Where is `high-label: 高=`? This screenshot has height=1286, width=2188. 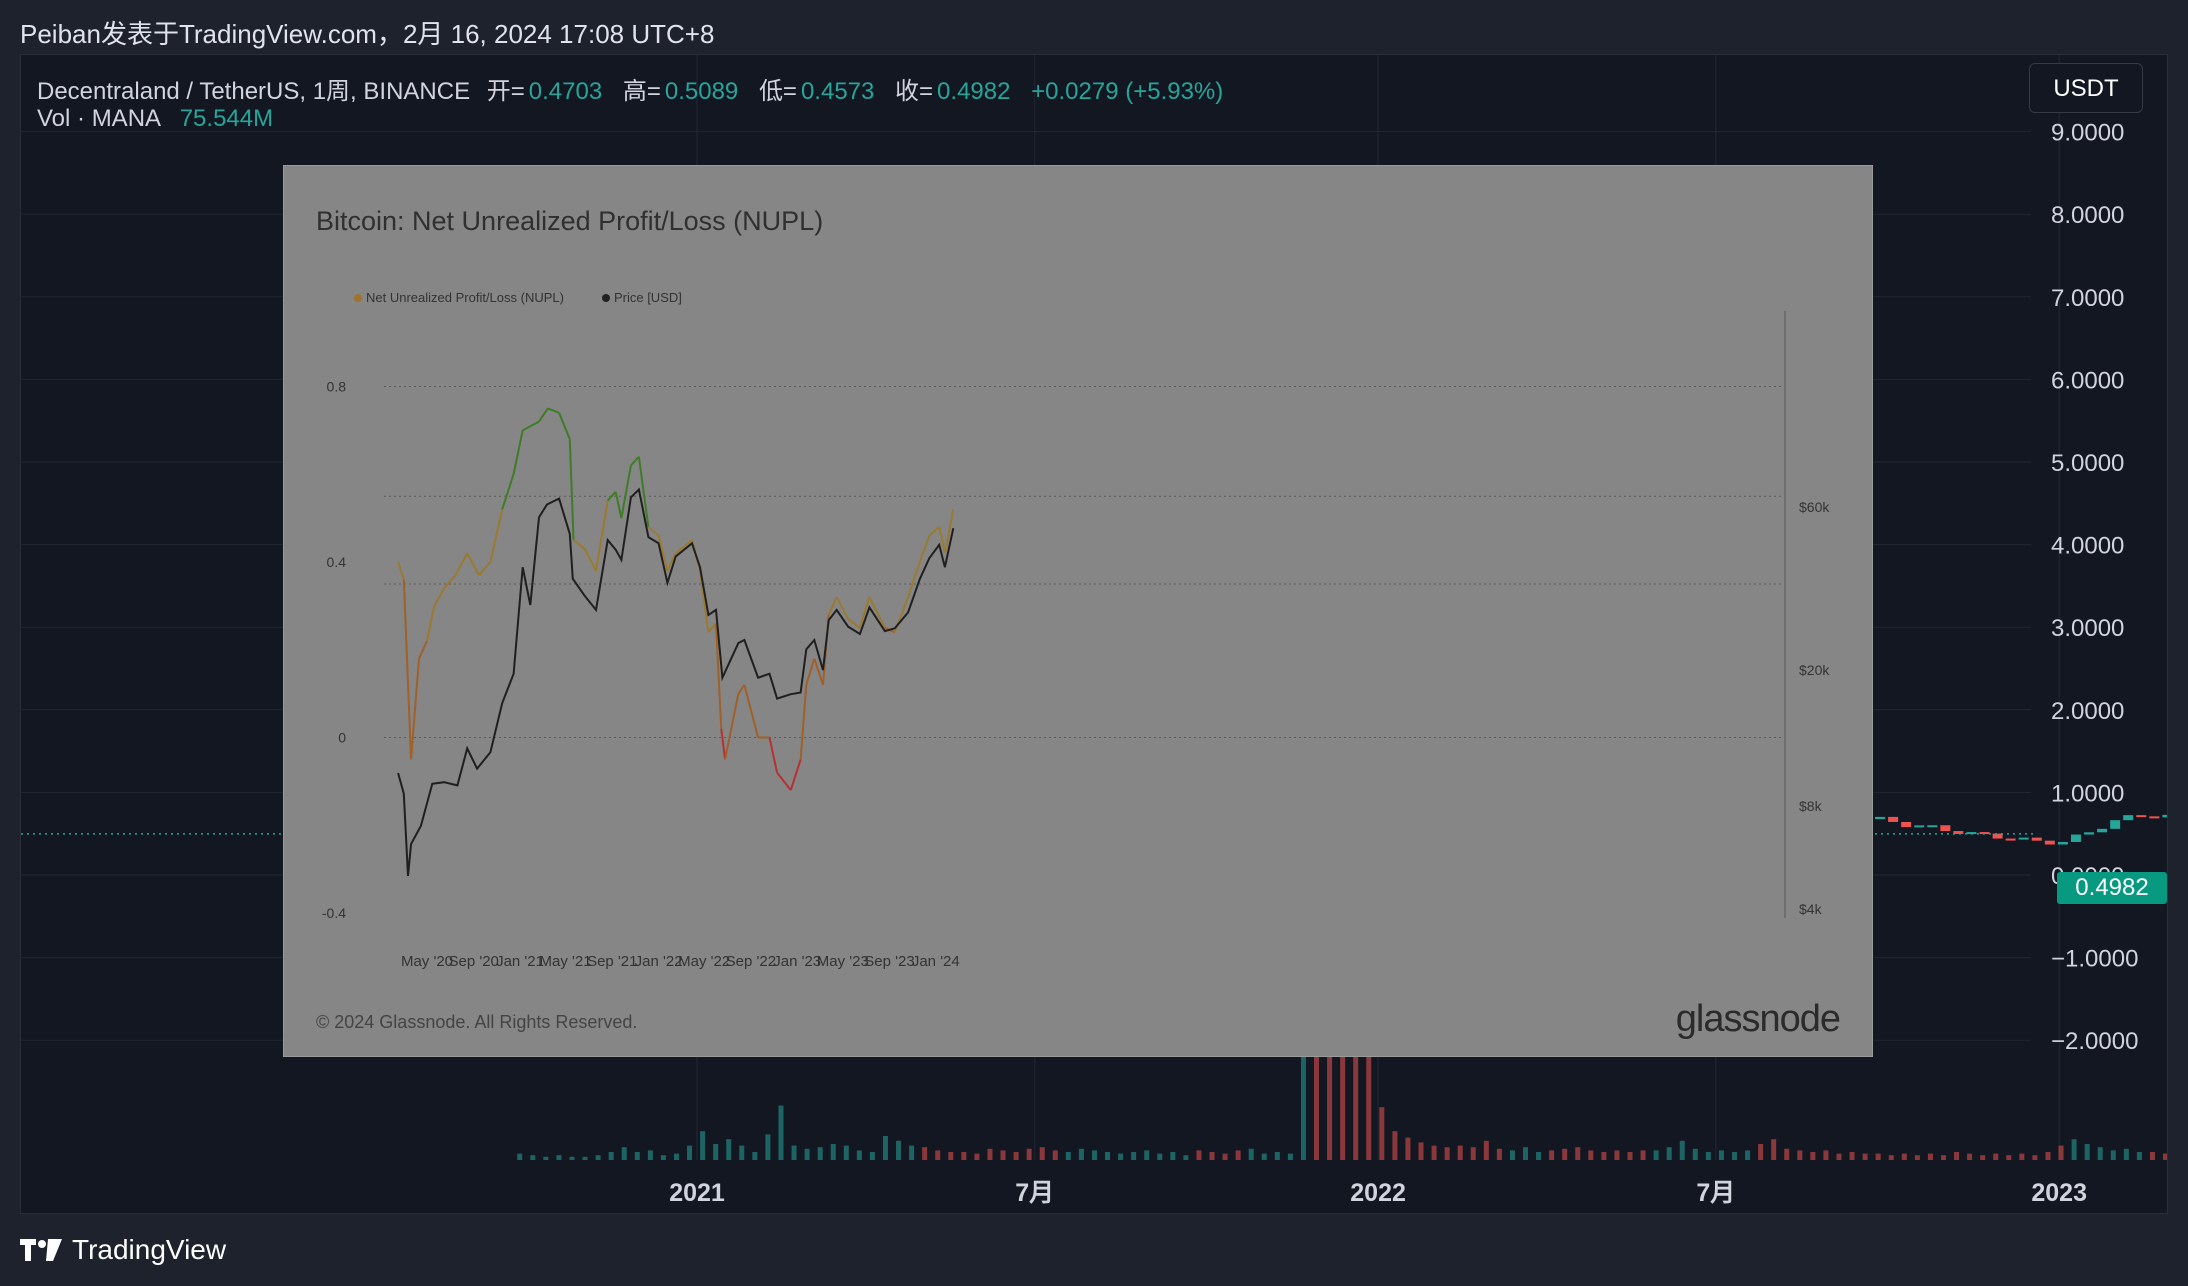
high-label: 高= is located at coordinates (641, 91).